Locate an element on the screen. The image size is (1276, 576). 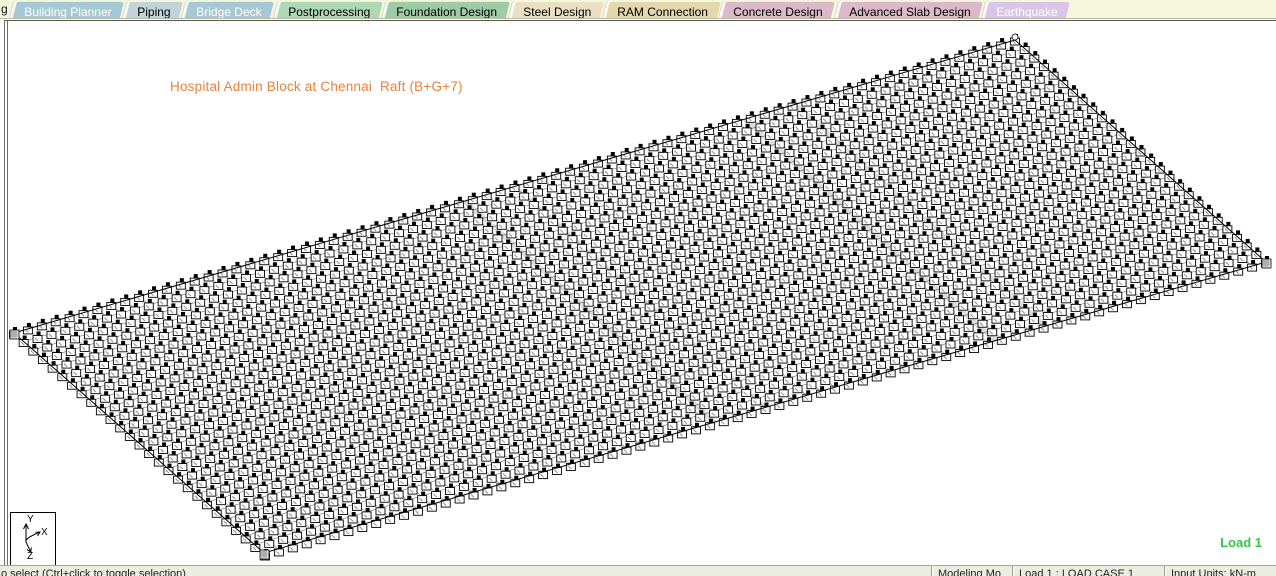
tab-ram-connection: RAM Connection is located at coordinates (662, 10).